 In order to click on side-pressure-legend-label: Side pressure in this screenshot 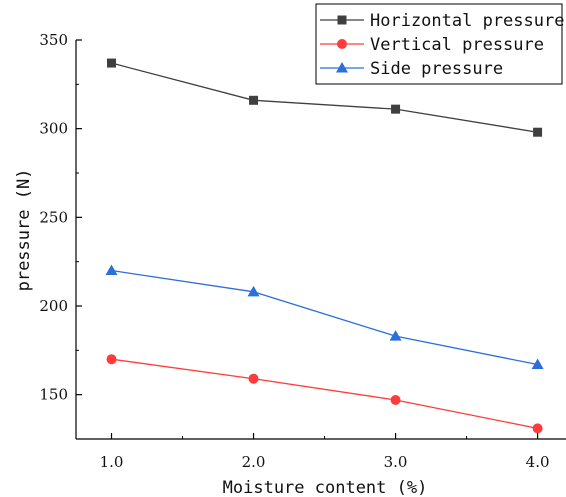, I will do `click(436, 69)`.